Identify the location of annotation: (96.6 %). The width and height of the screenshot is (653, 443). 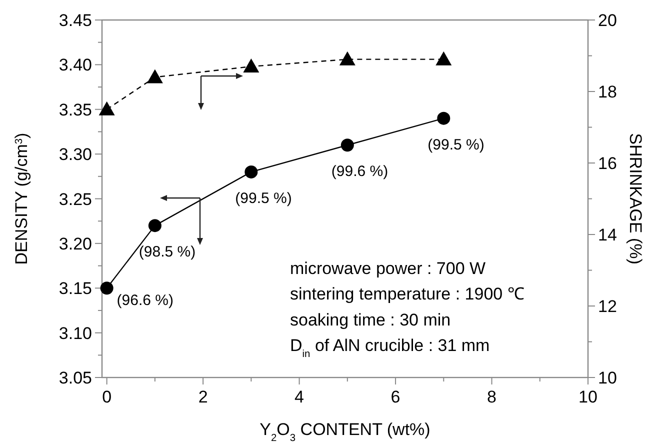
(145, 301).